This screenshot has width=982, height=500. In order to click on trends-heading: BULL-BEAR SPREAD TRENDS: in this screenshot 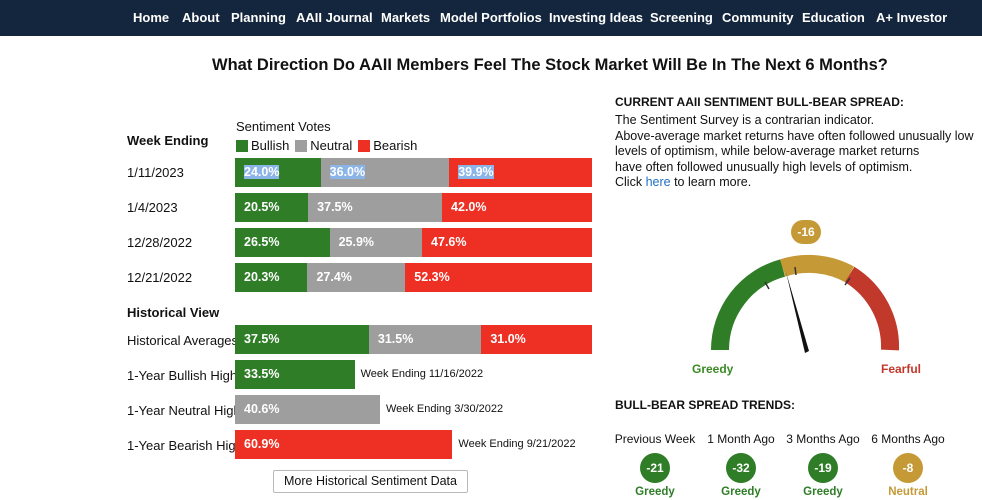, I will do `click(705, 405)`.